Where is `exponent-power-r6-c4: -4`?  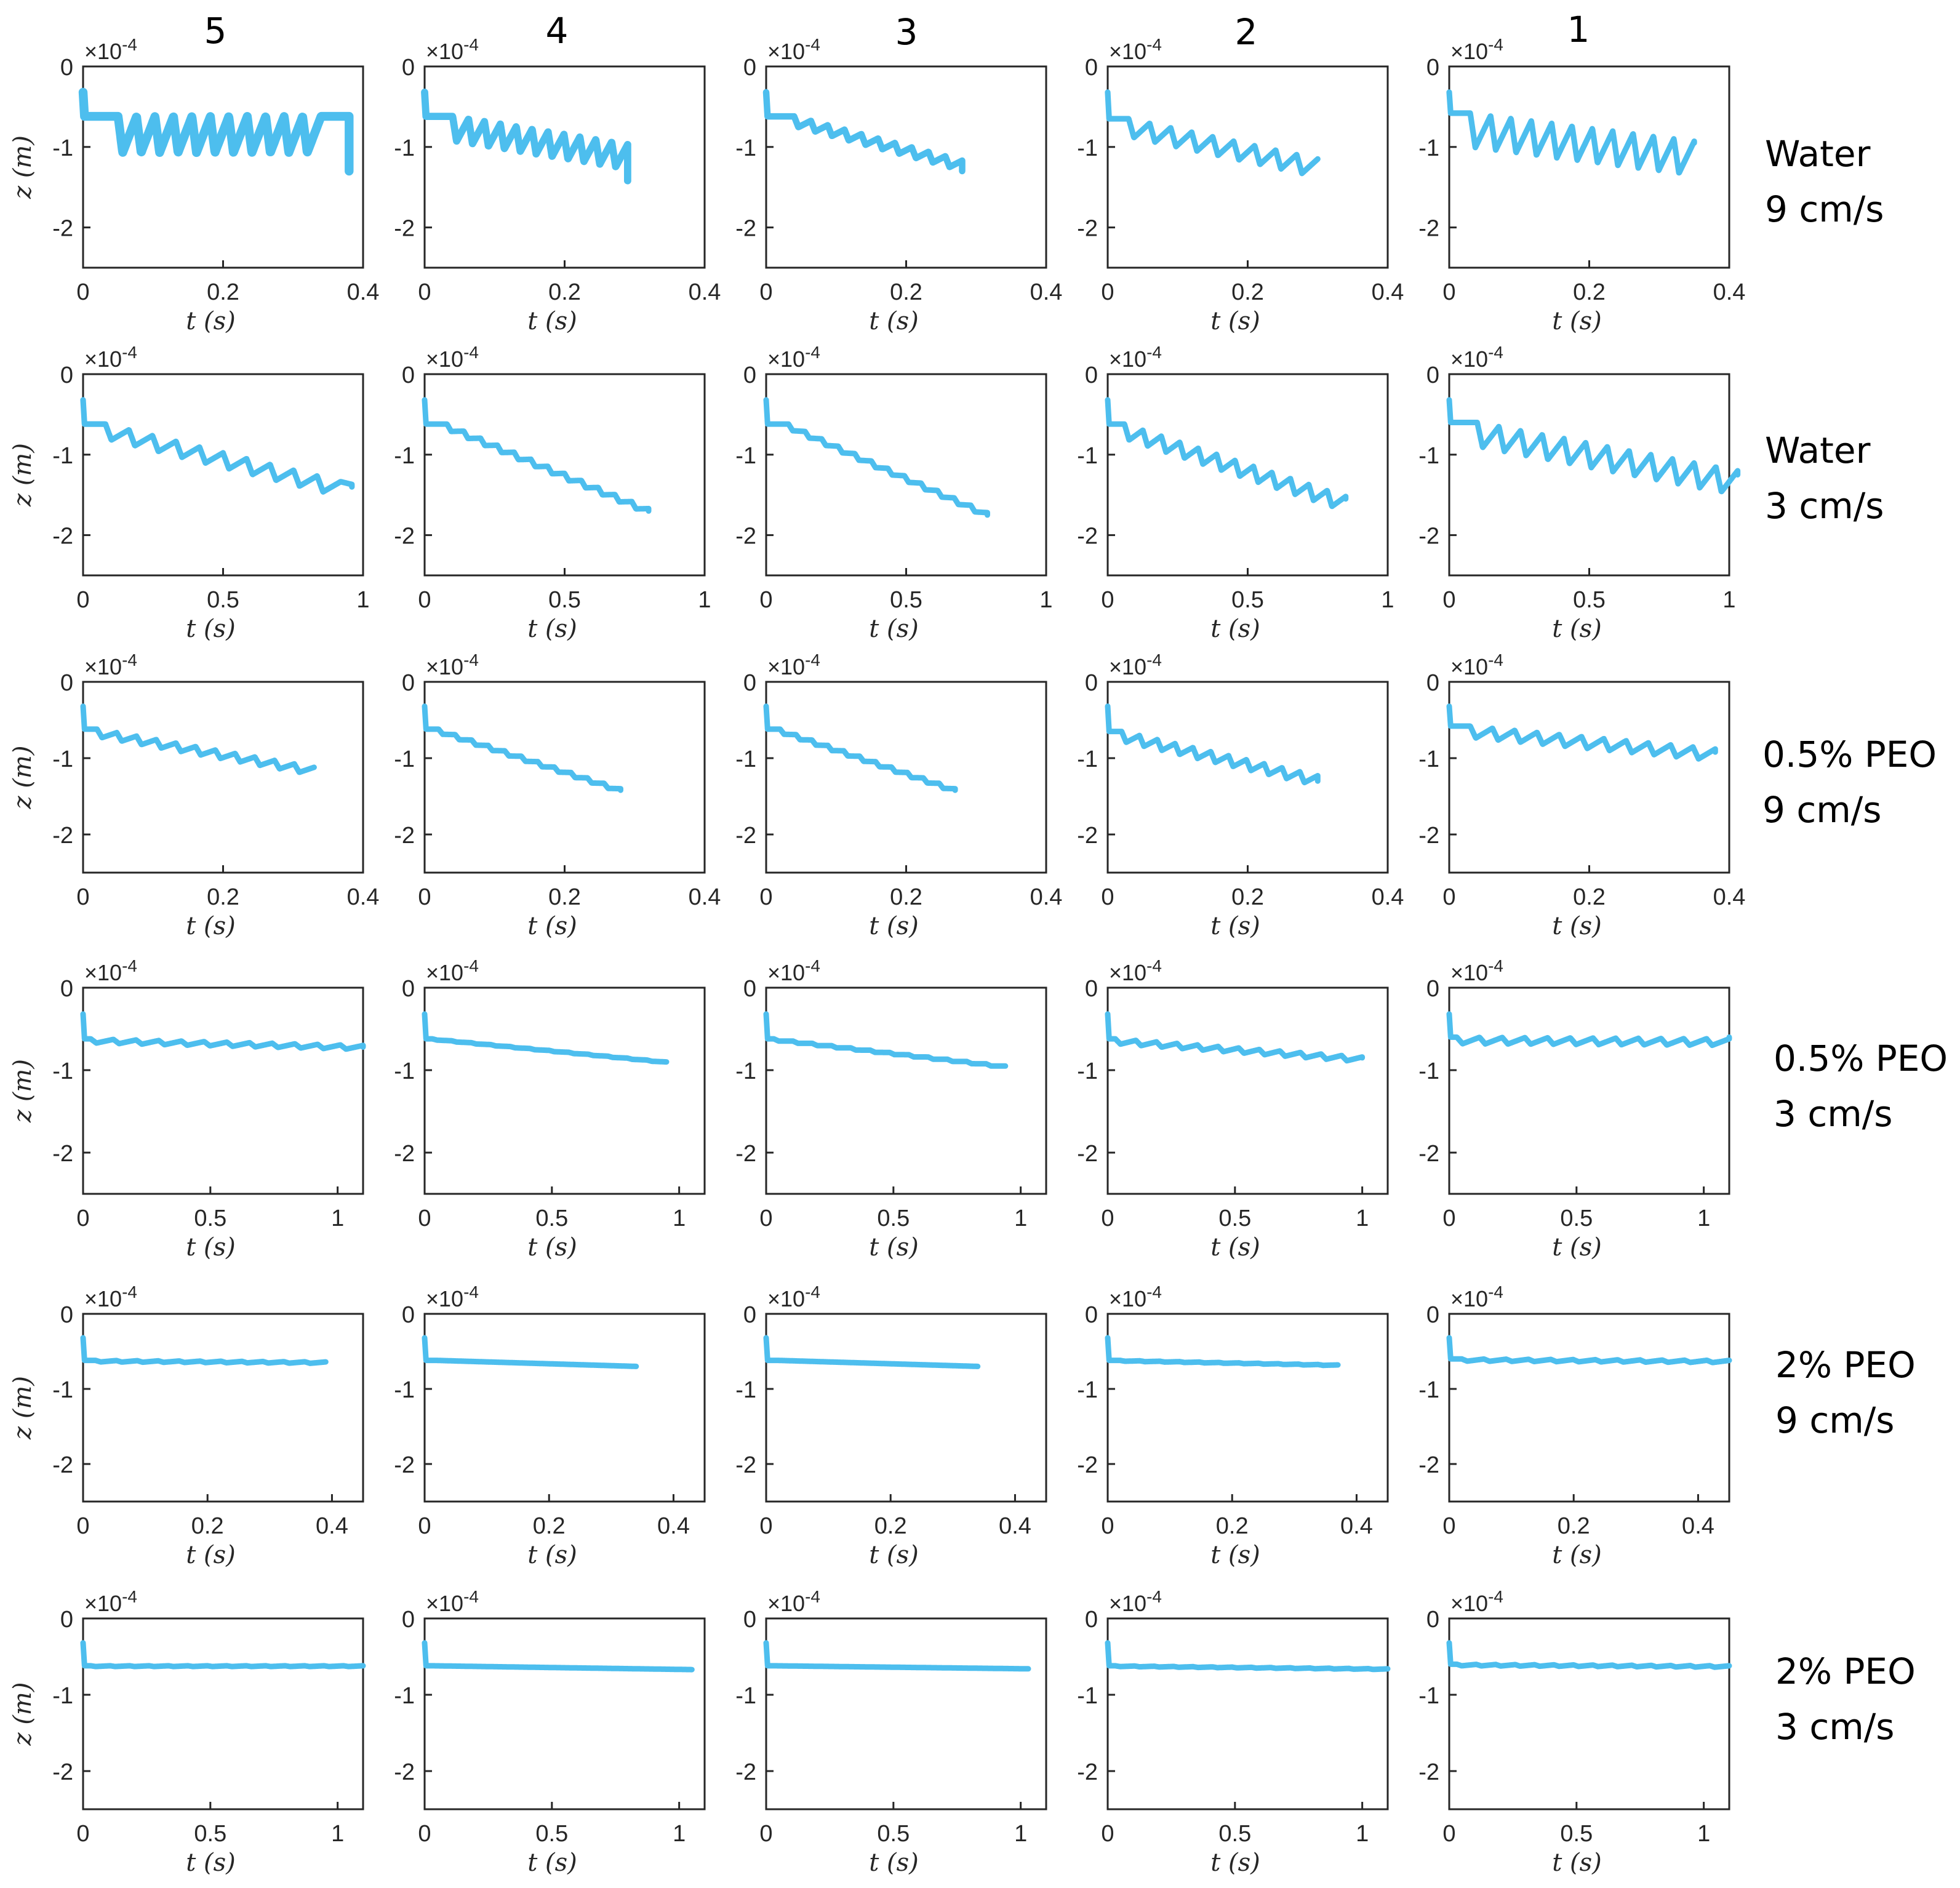
exponent-power-r6-c4: -4 is located at coordinates (471, 1596).